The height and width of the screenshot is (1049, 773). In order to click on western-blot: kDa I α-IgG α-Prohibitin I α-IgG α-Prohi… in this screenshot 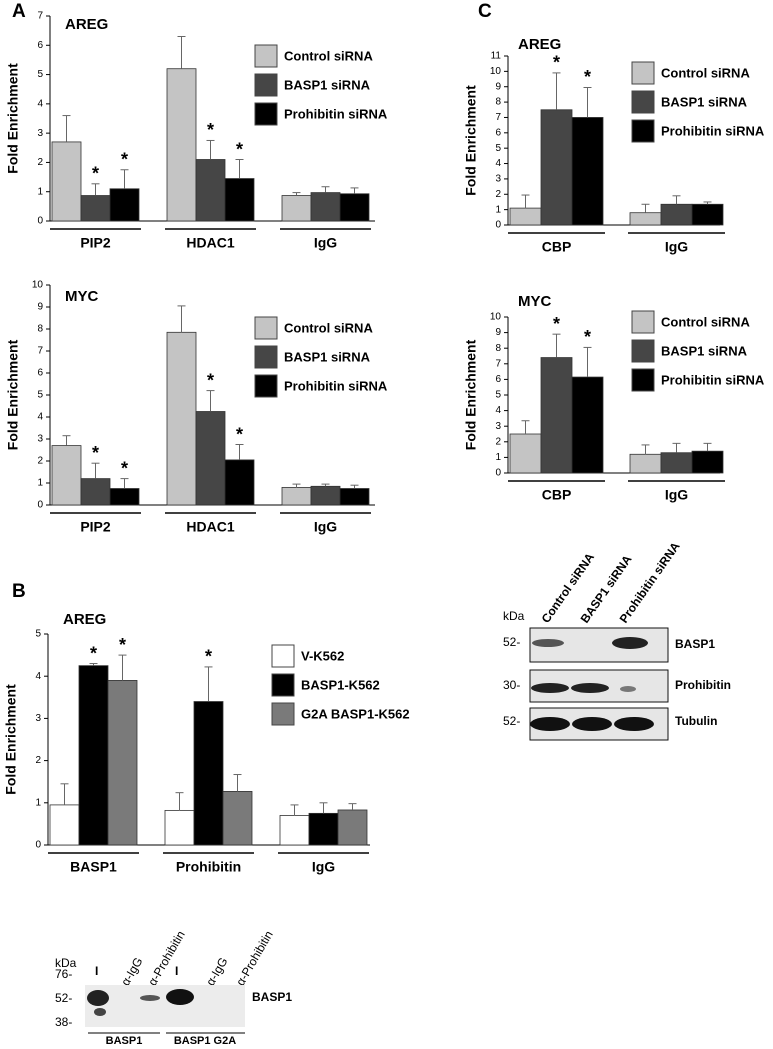, I will do `click(173, 987)`.